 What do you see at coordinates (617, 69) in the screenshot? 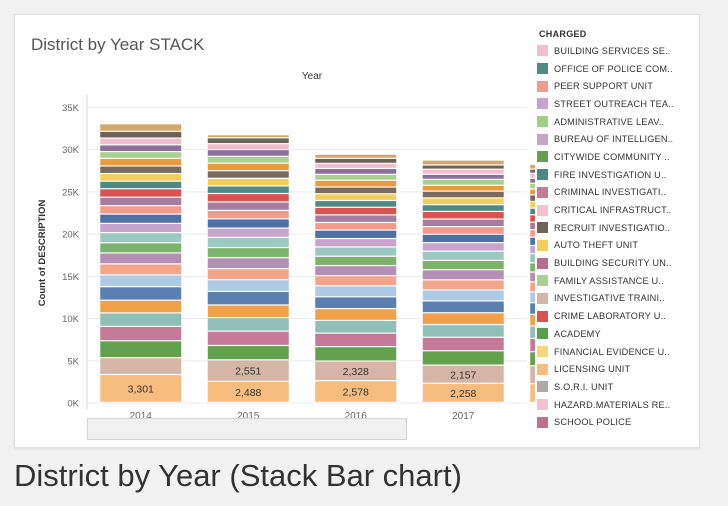
I see `legend-item: OFFICE OF POLICE COM..` at bounding box center [617, 69].